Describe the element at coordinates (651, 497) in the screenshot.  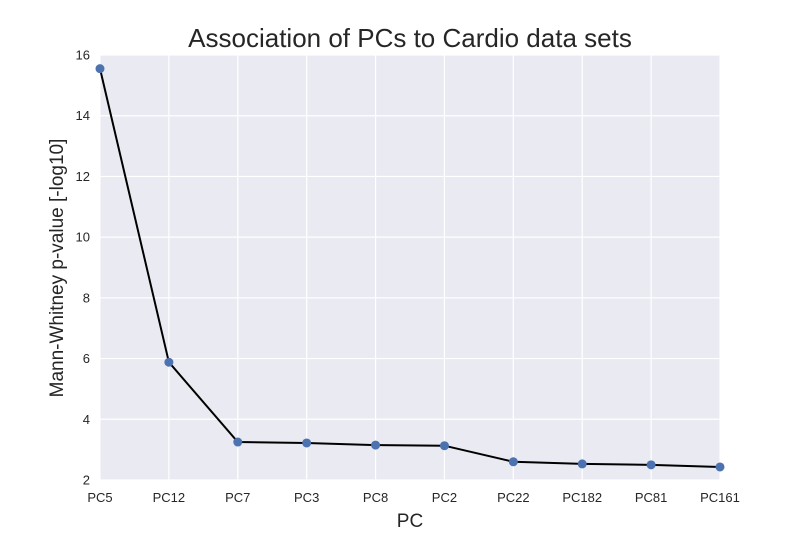
I see `x-tick-label: PC81` at that location.